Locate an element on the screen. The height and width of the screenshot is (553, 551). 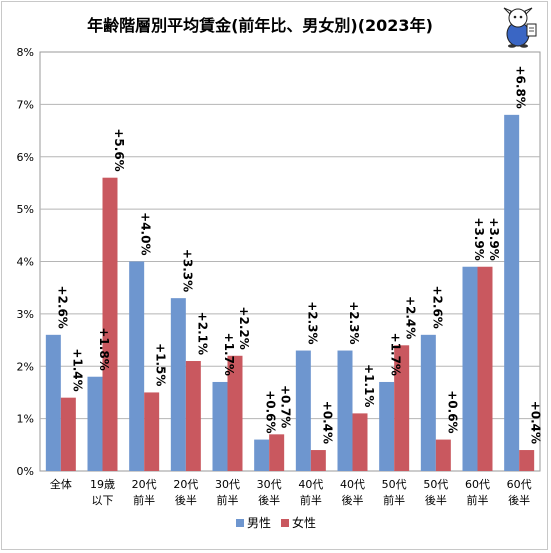
x-tick-label: 以下 is located at coordinates (103, 500).